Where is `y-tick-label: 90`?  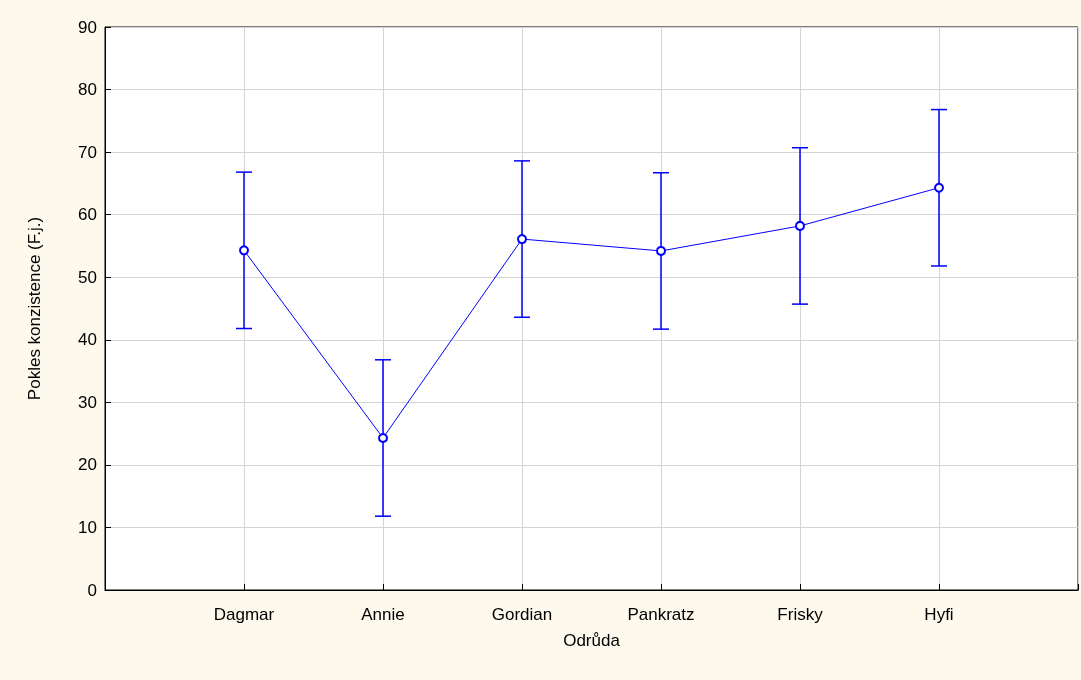
y-tick-label: 90 is located at coordinates (87, 27).